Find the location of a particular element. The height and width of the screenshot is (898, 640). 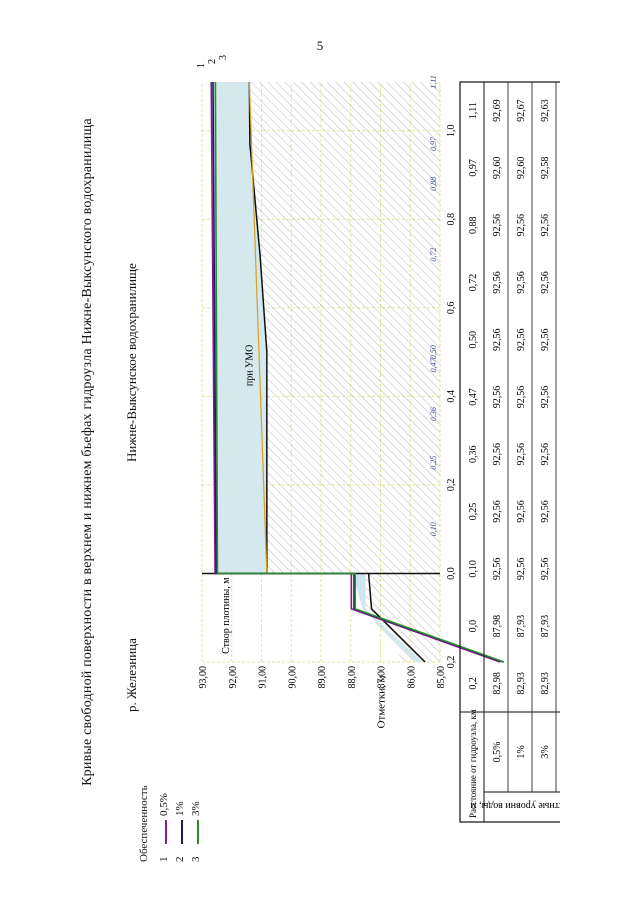

table-cell: 1,11 is located at coordinates (473, 110).